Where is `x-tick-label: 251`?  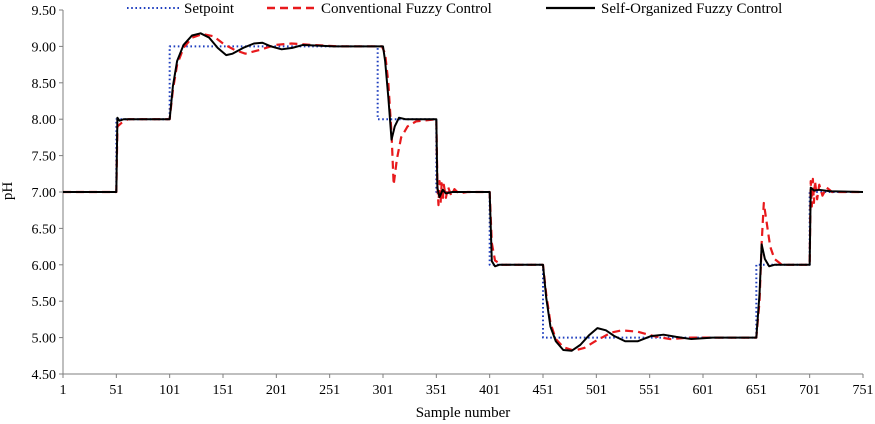 x-tick-label: 251 is located at coordinates (329, 390).